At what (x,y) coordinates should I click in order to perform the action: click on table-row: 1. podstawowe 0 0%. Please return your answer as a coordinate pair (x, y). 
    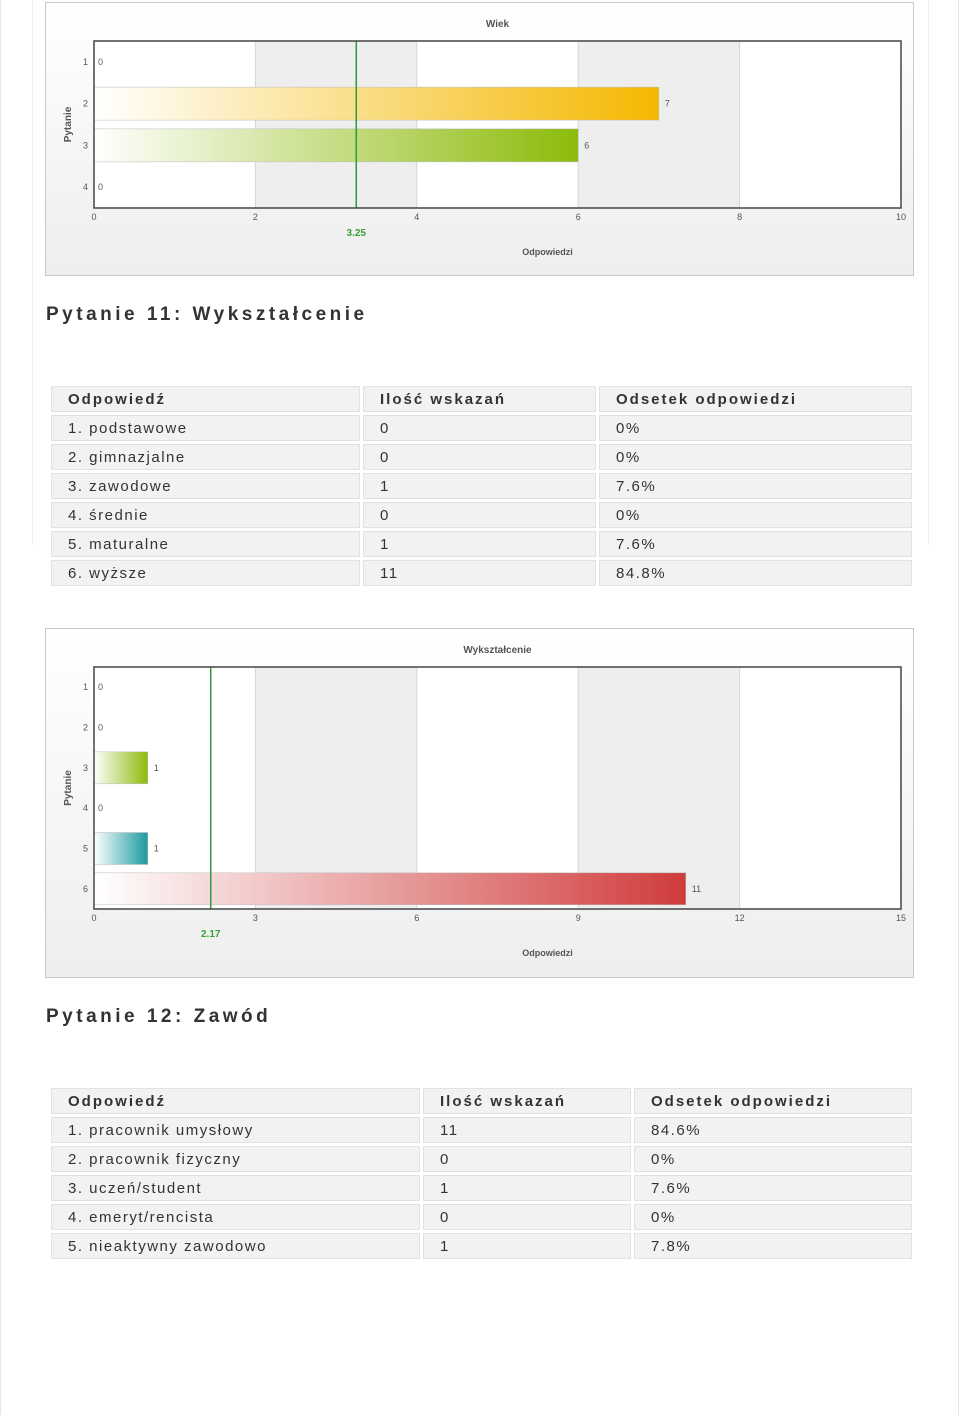
    Looking at the image, I should click on (481, 428).